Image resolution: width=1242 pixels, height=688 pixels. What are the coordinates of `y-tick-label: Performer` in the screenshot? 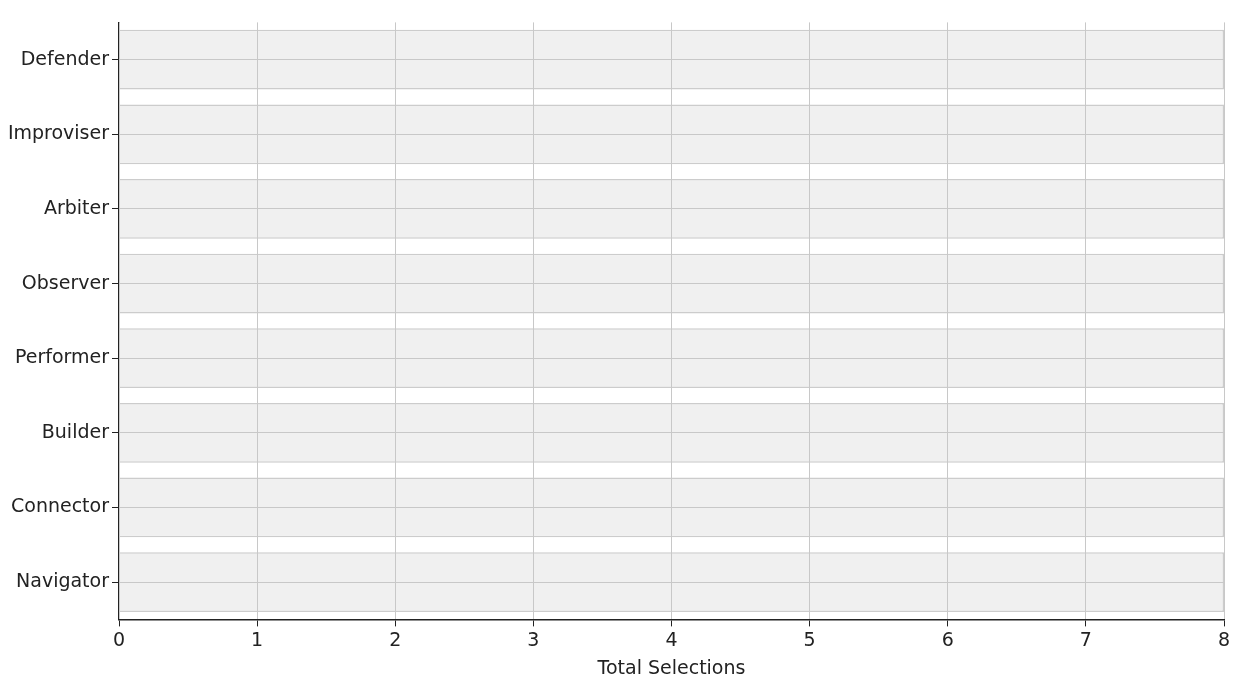 It's located at (62, 356).